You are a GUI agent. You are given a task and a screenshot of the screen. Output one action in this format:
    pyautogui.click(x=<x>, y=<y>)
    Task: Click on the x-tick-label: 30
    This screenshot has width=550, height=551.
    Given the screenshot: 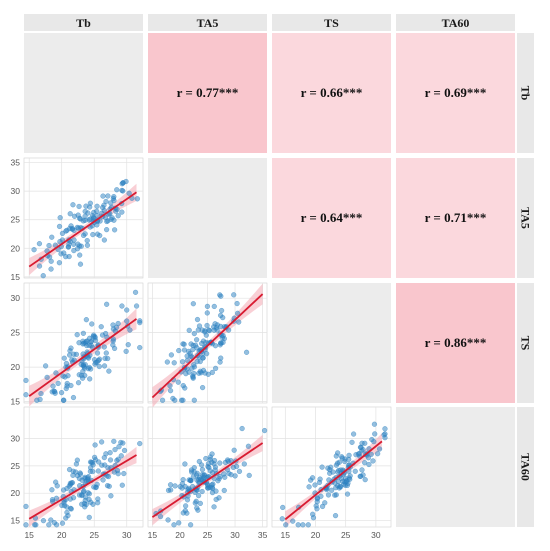 What is the action you would take?
    pyautogui.click(x=376, y=535)
    